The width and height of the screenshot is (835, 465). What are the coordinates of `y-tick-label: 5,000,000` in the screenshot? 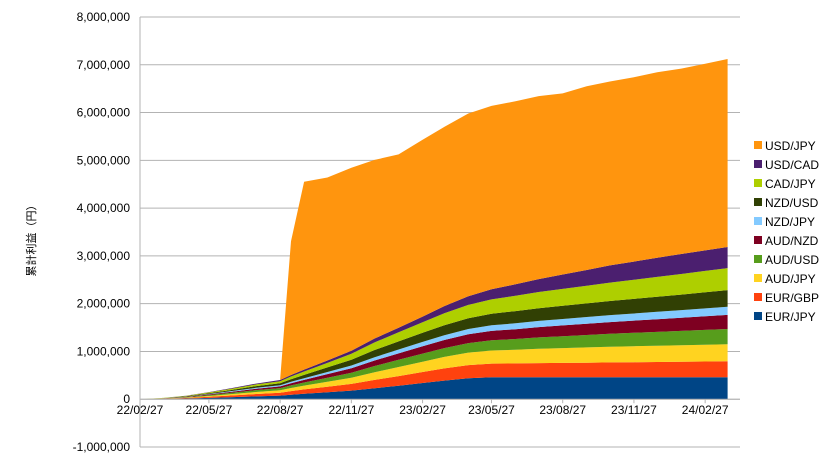 It's located at (104, 160).